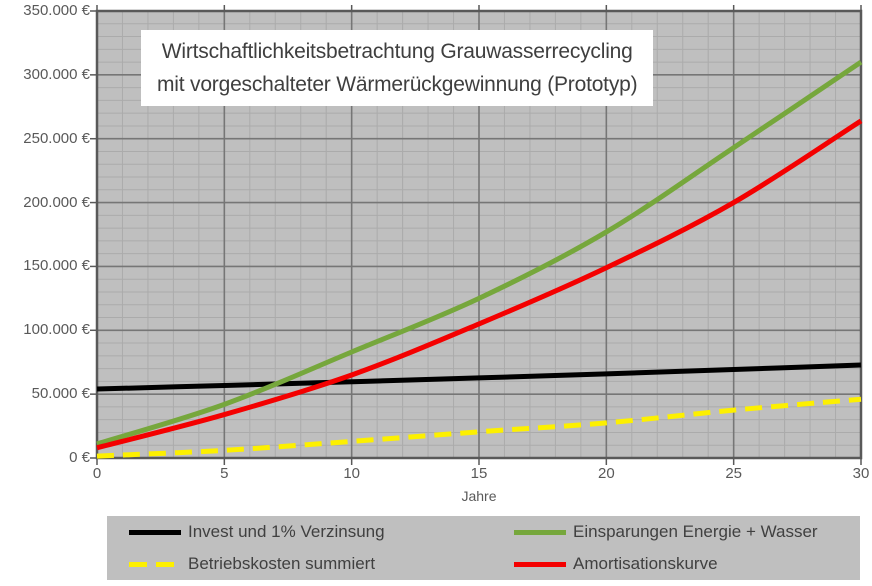  What do you see at coordinates (540, 564) in the screenshot?
I see `legend-key-line-amortisation` at bounding box center [540, 564].